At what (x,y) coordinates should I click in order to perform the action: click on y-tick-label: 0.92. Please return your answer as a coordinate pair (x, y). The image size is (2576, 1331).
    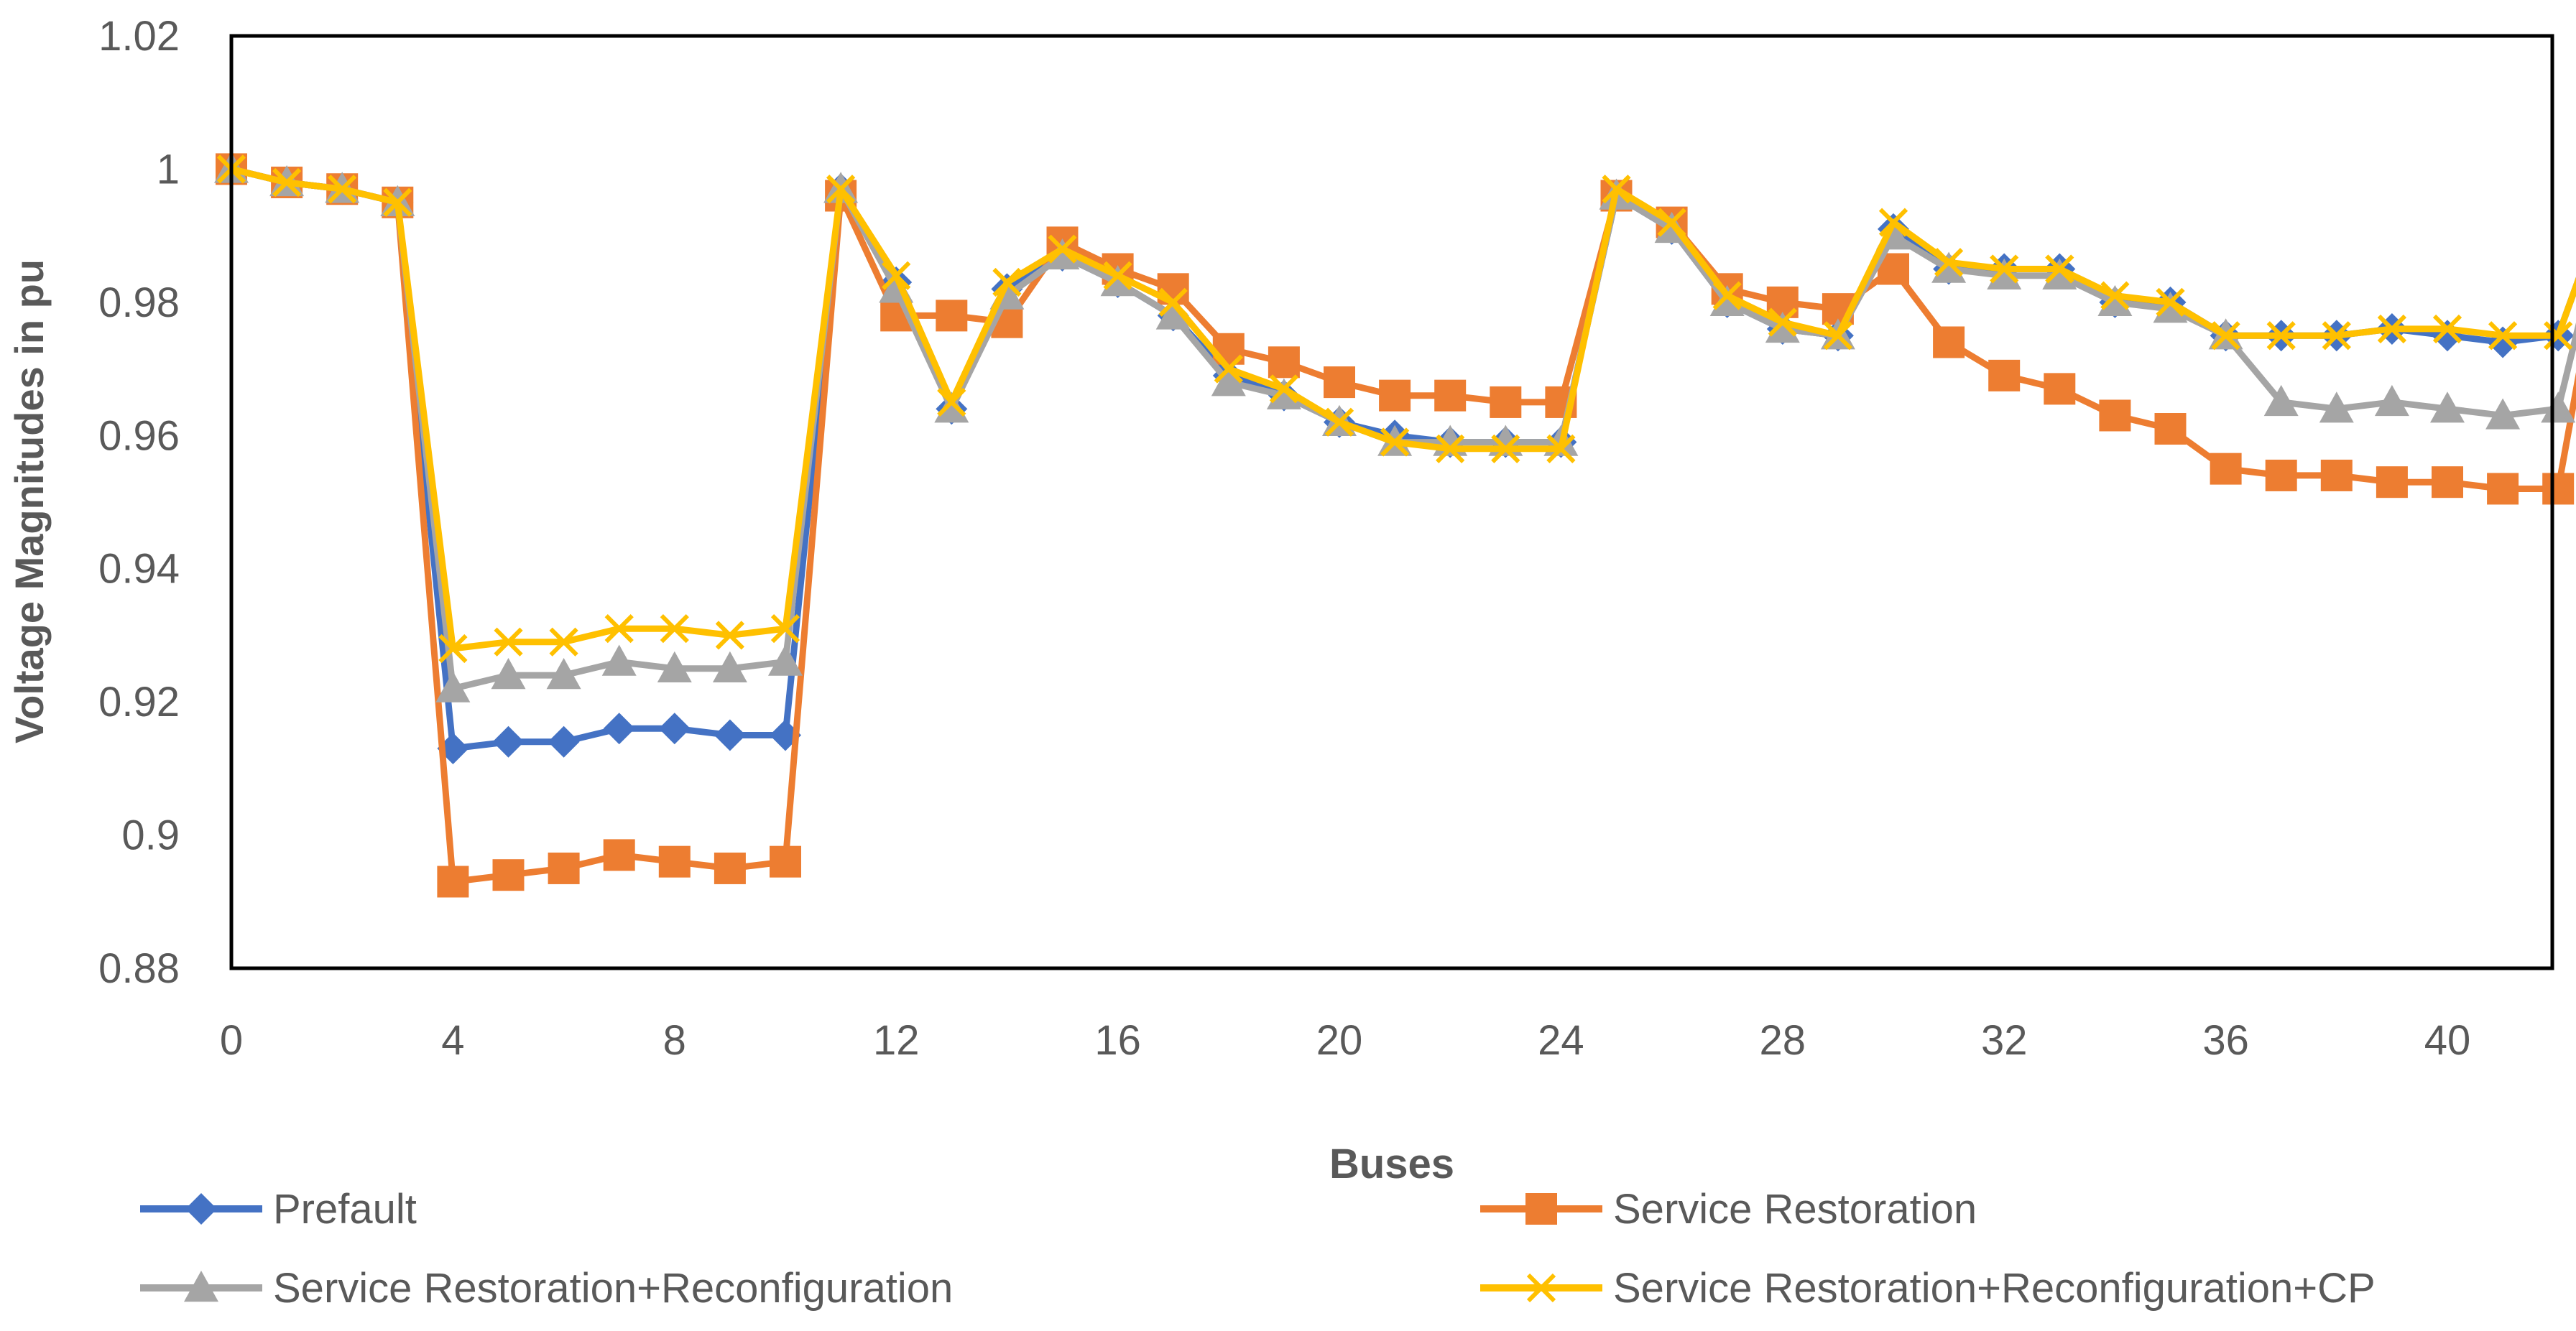
    Looking at the image, I should click on (139, 702).